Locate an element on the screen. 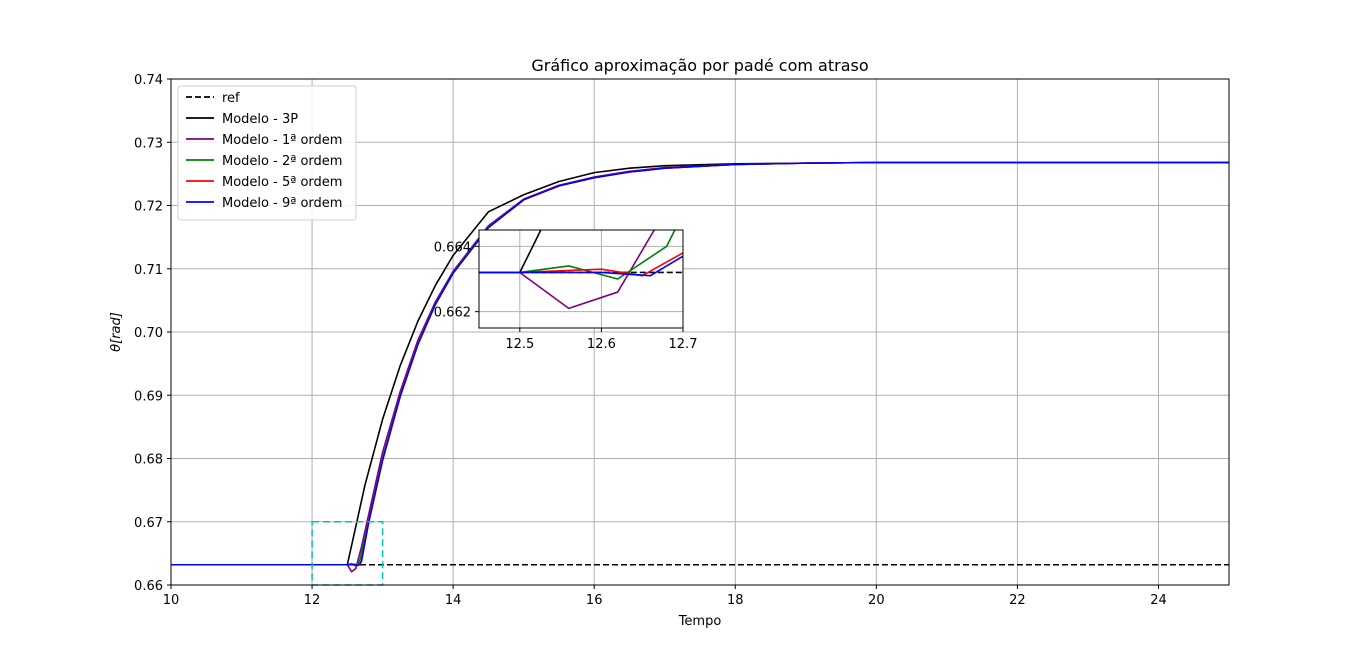  series-line-modelo-5-ordem is located at coordinates (581, 263).